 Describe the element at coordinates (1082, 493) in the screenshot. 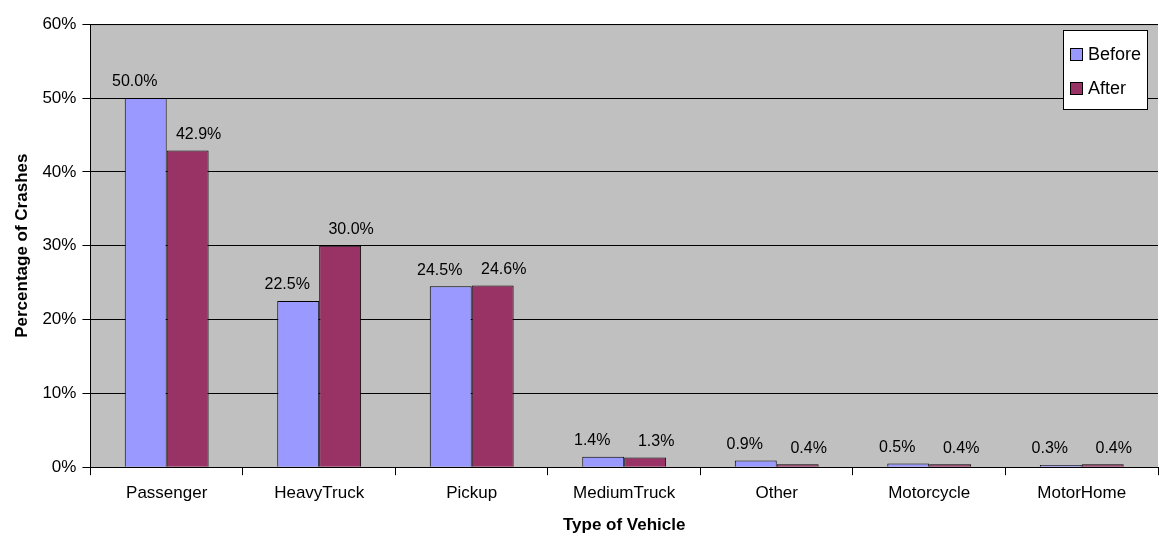

I see `x-tick-label: MotorHome` at that location.